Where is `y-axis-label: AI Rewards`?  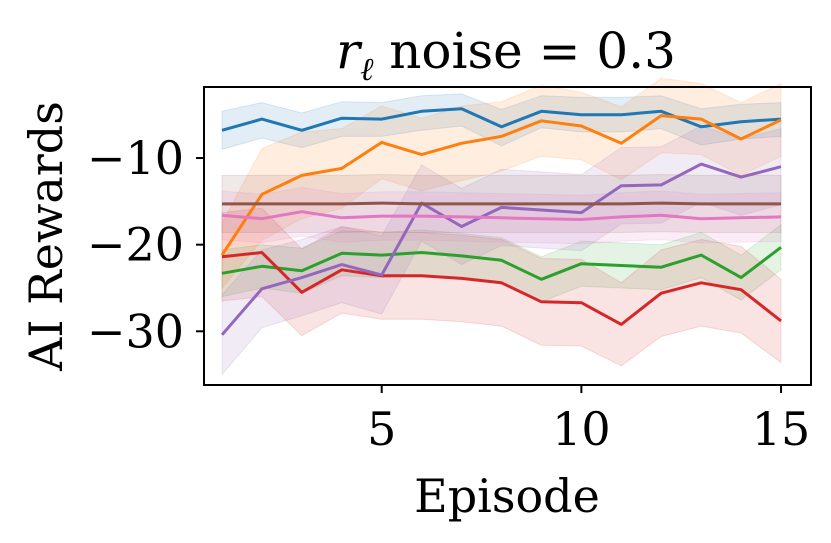 y-axis-label: AI Rewards is located at coordinates (46, 236).